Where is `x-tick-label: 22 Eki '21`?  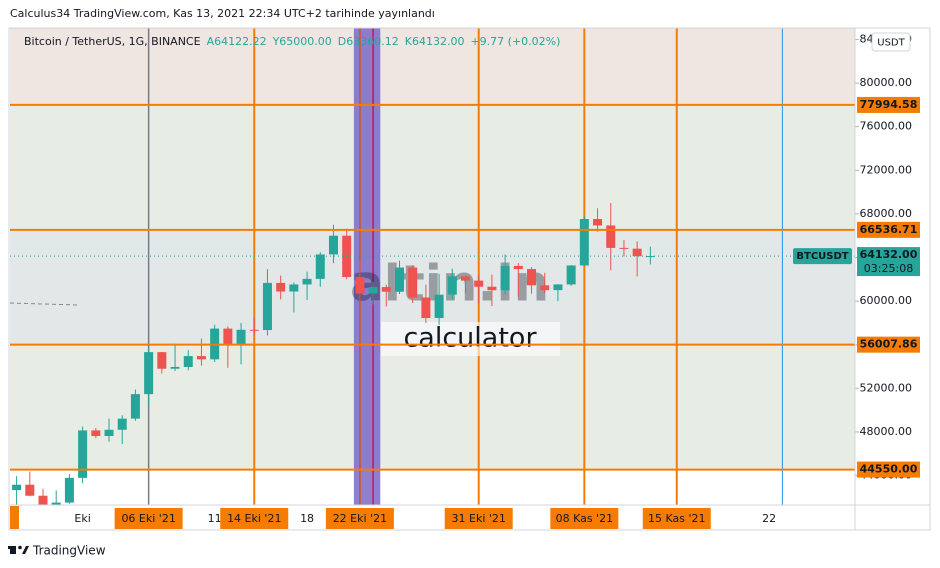
x-tick-label: 22 Eki '21 is located at coordinates (360, 518).